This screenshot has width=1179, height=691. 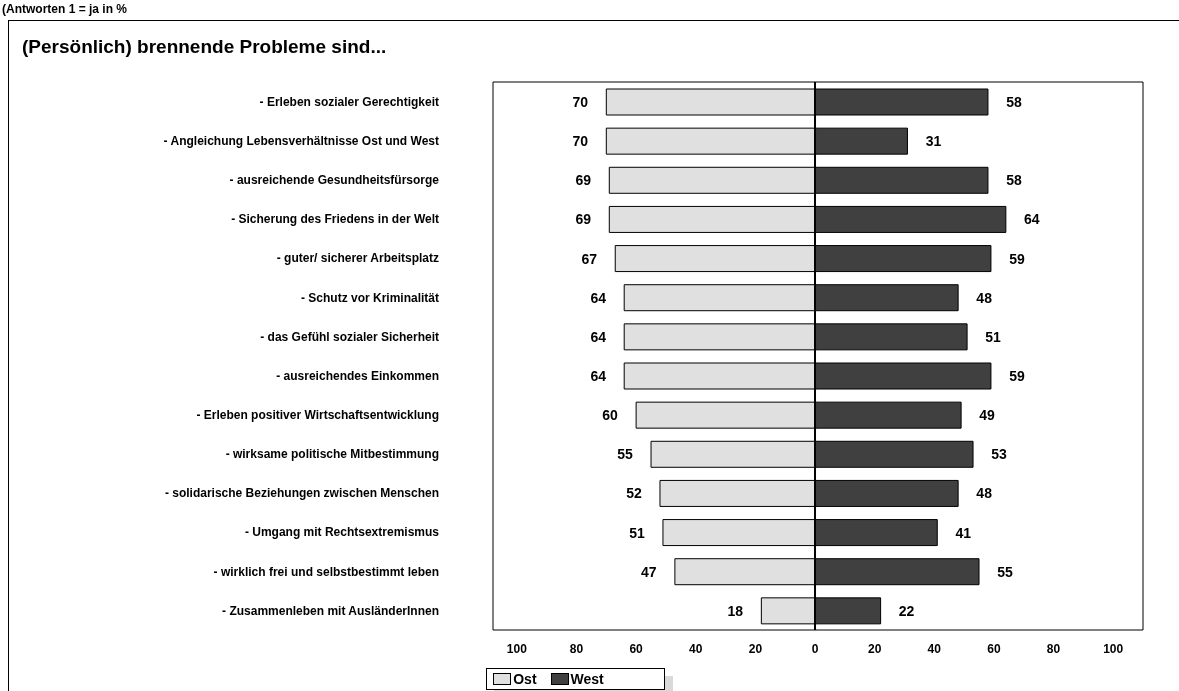 I want to click on legend-label: Ost, so click(x=524, y=679).